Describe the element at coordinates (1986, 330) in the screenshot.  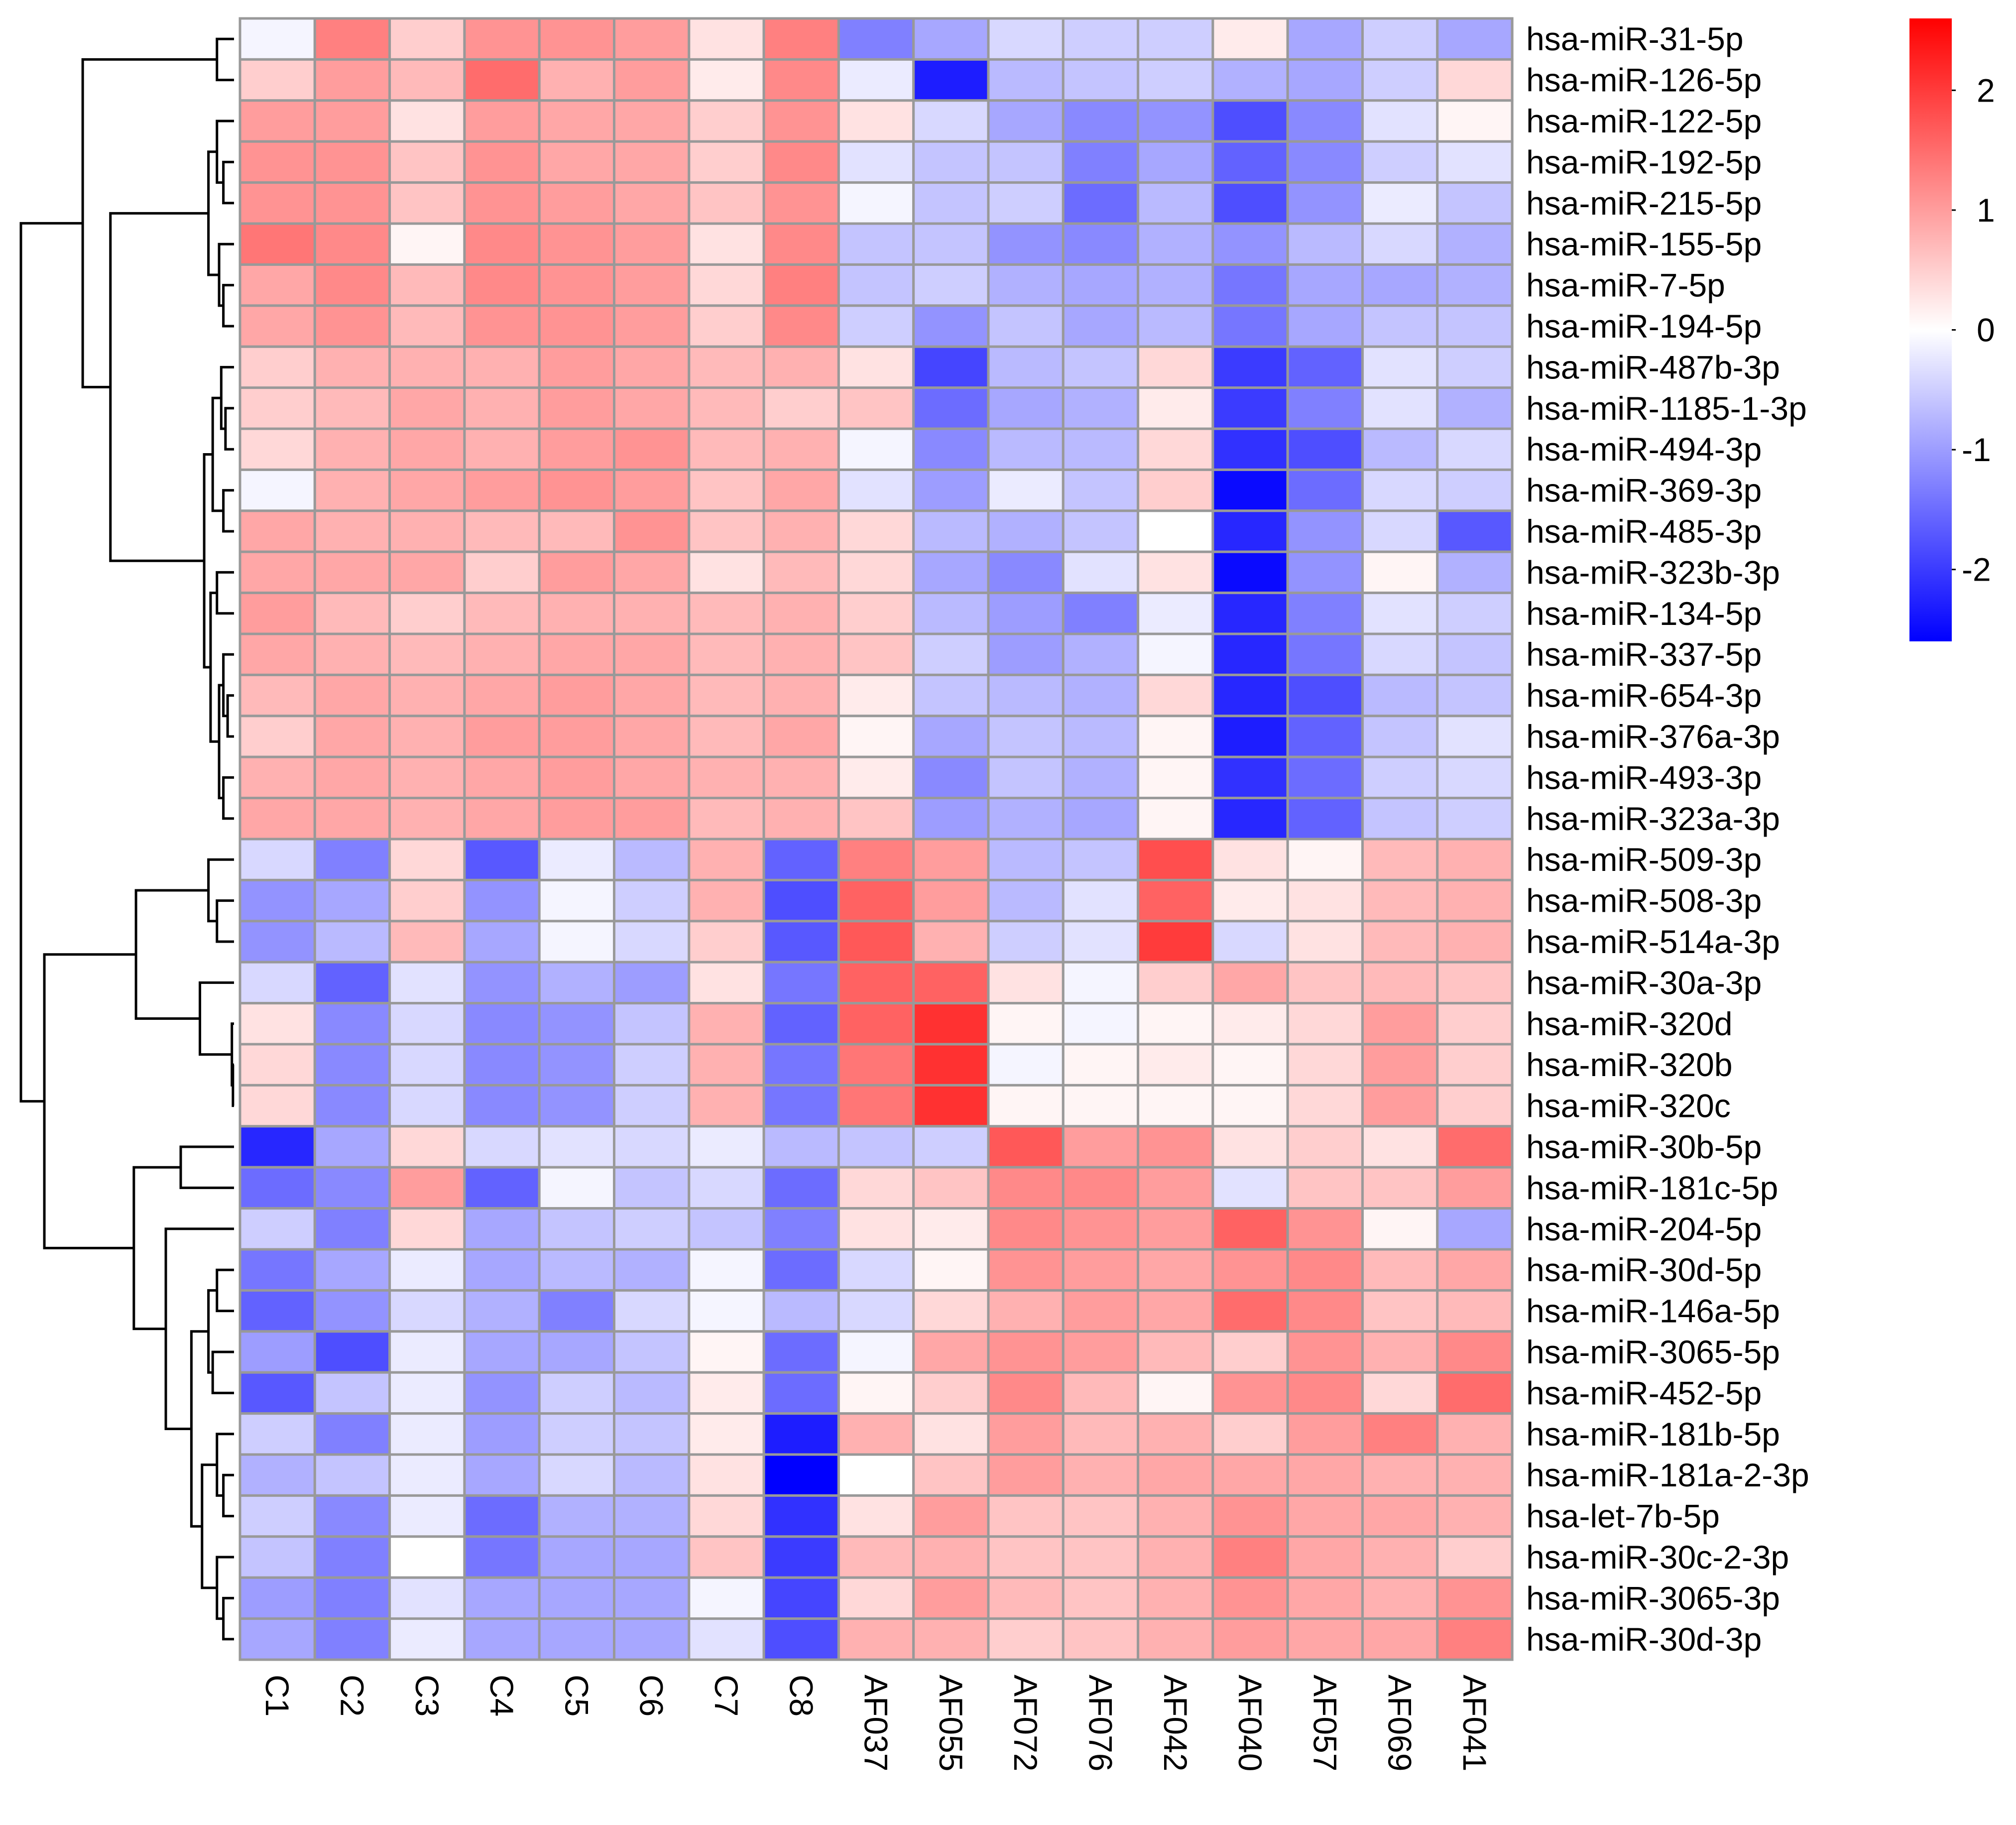
I see `legend-tick-label: 0` at that location.